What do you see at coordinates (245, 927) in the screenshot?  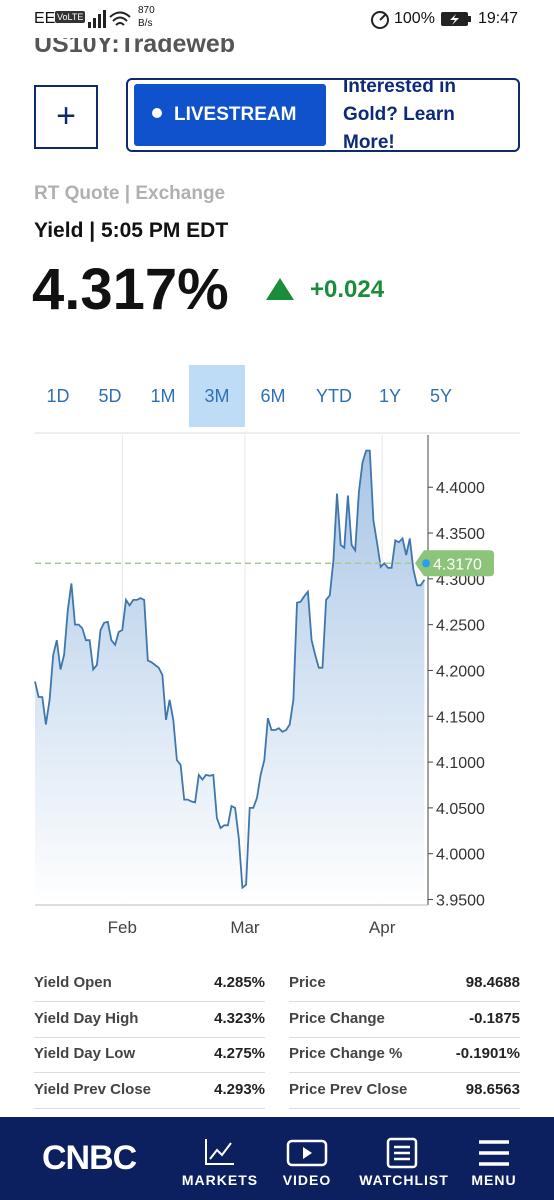 I see `x-tick-label: Mar` at bounding box center [245, 927].